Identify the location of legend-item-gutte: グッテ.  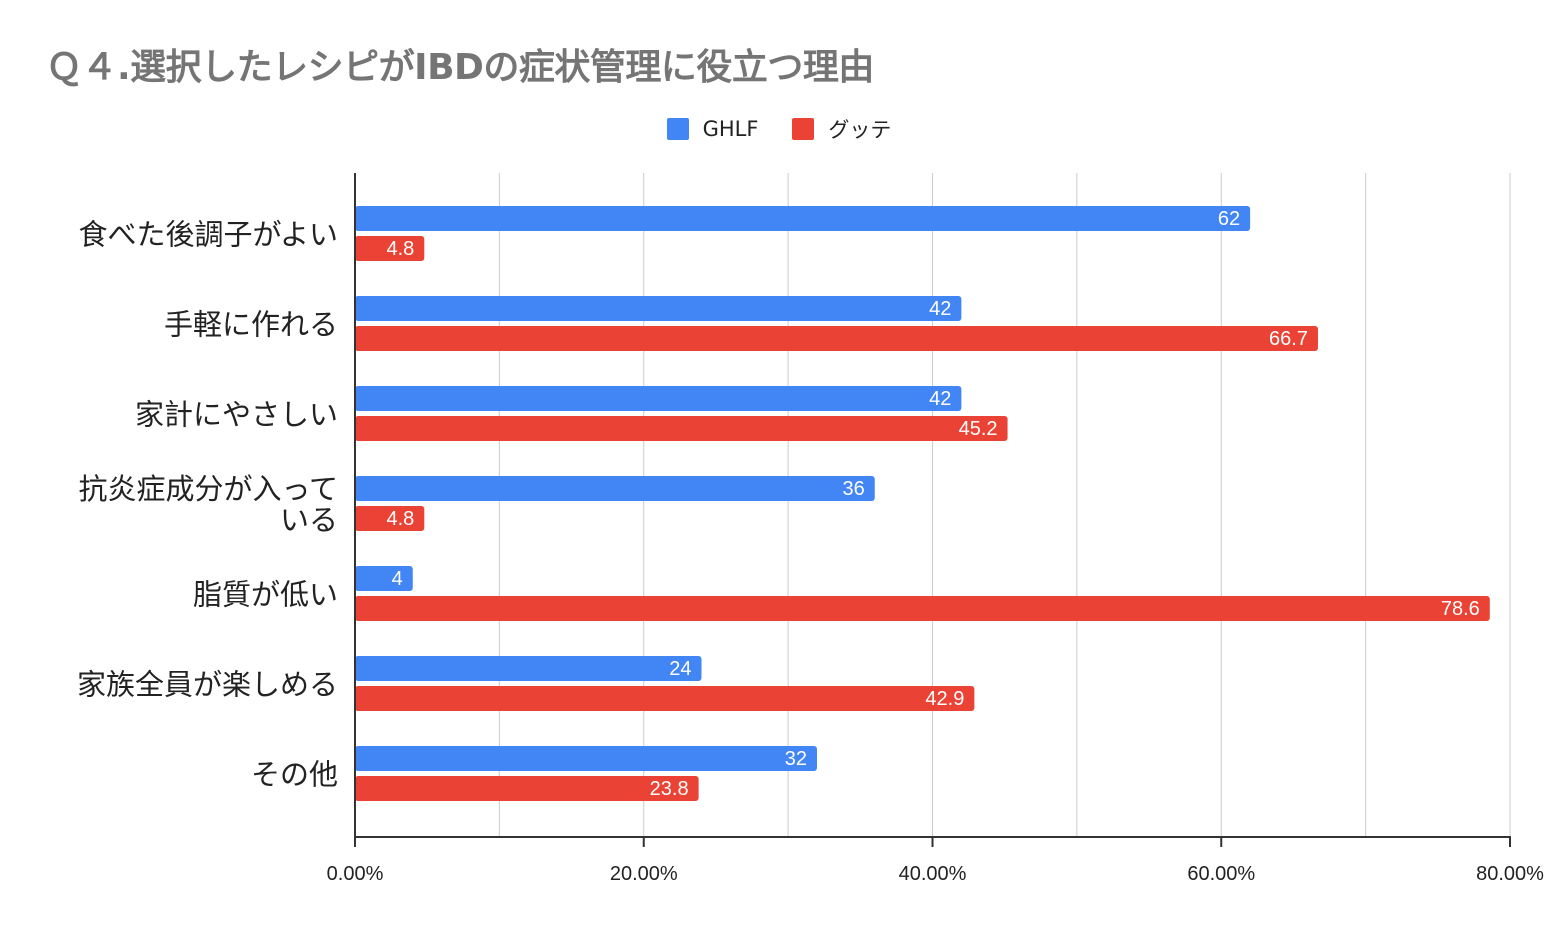
(841, 129).